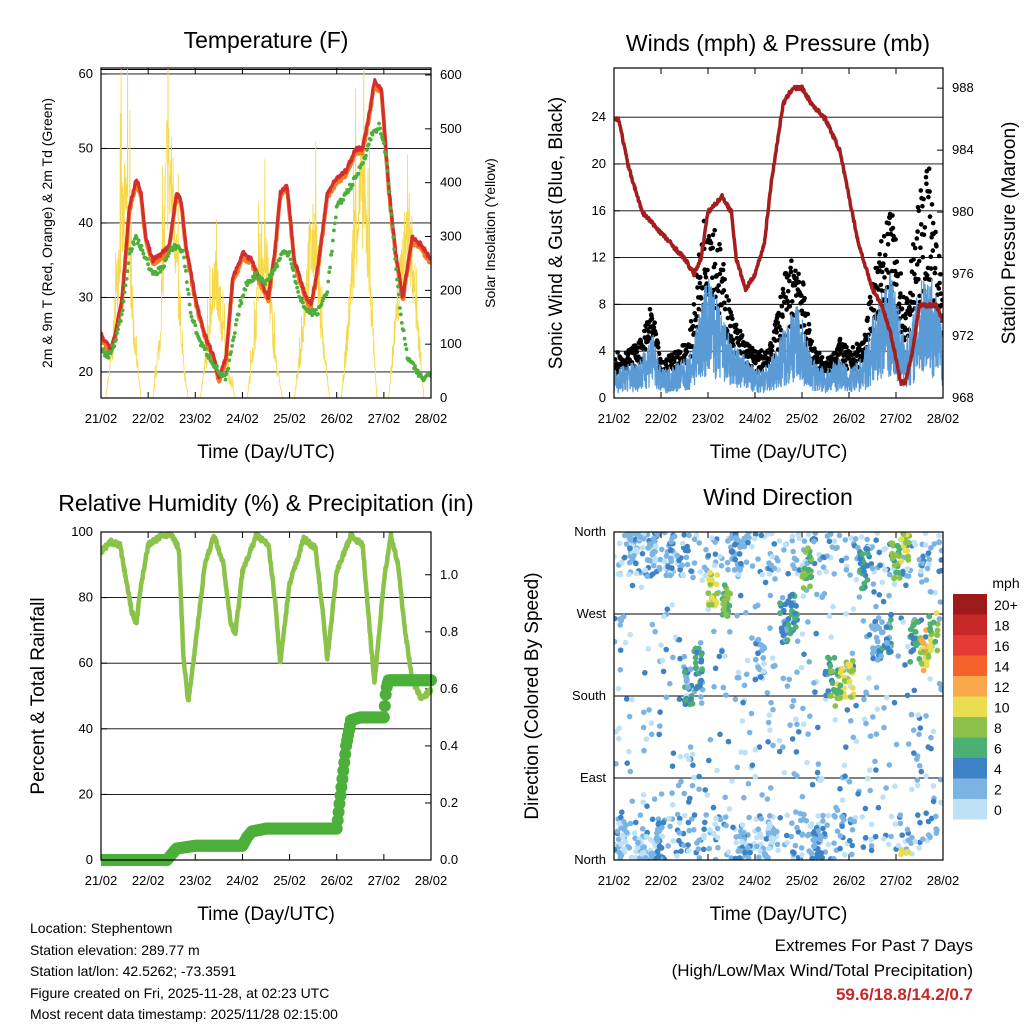  Describe the element at coordinates (963, 211) in the screenshot. I see `y2-tick-label: 980` at that location.